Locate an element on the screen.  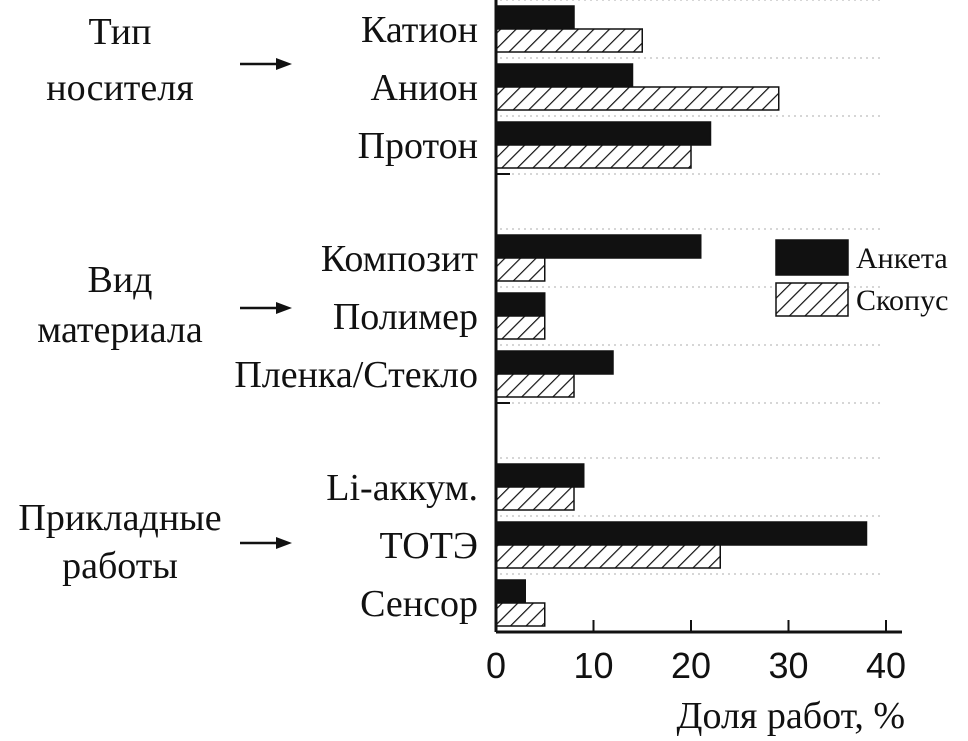
x-axis-title: Доля работ, % is located at coordinates (791, 716).